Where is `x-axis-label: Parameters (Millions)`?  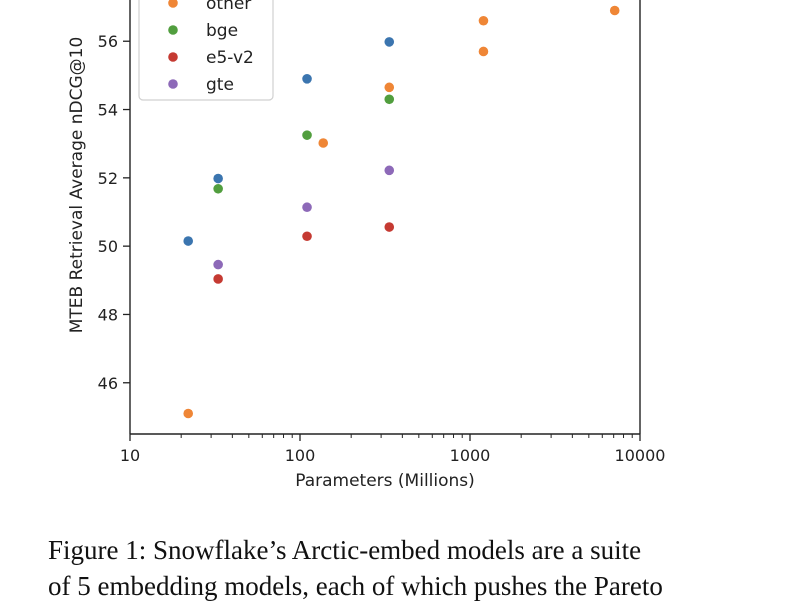
x-axis-label: Parameters (Millions) is located at coordinates (385, 481).